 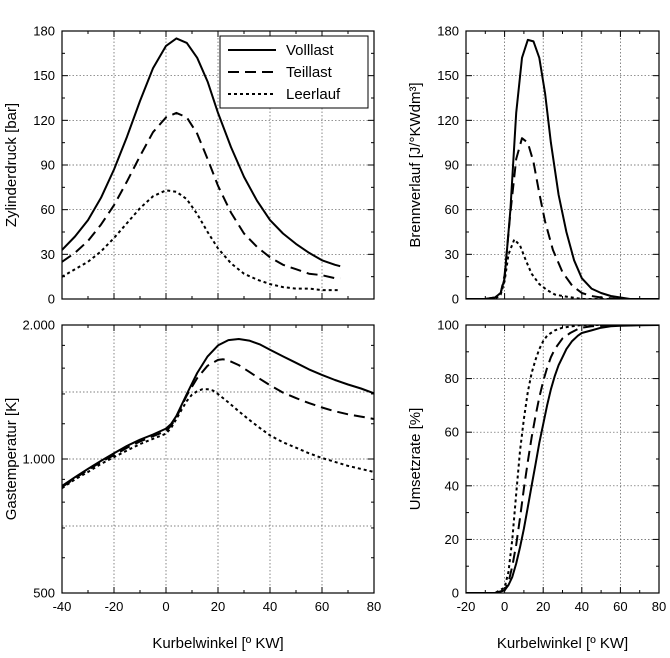 I want to click on chart-legend: Volllast Teillast Leerlauf, so click(x=294, y=72).